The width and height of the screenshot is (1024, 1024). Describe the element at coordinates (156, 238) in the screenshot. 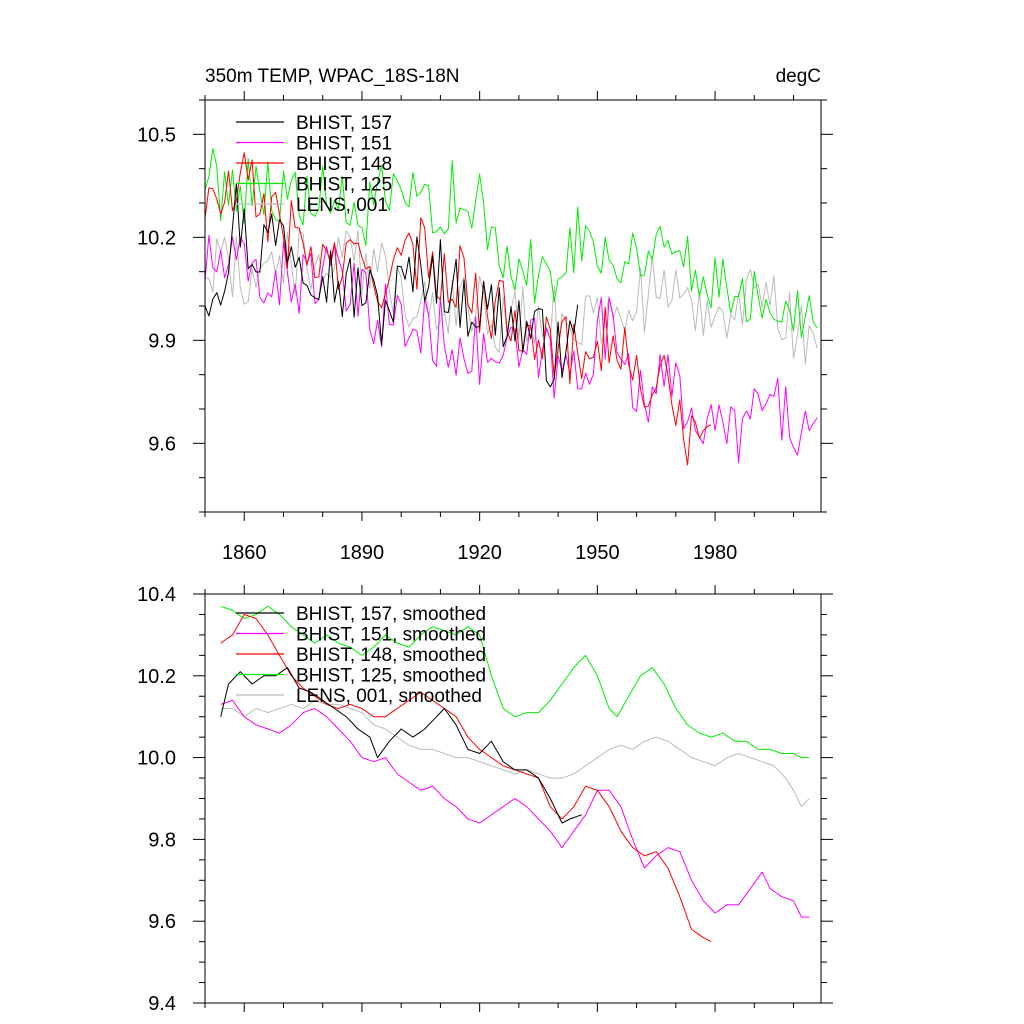

I see `top-y-tick-label: 10.2` at that location.